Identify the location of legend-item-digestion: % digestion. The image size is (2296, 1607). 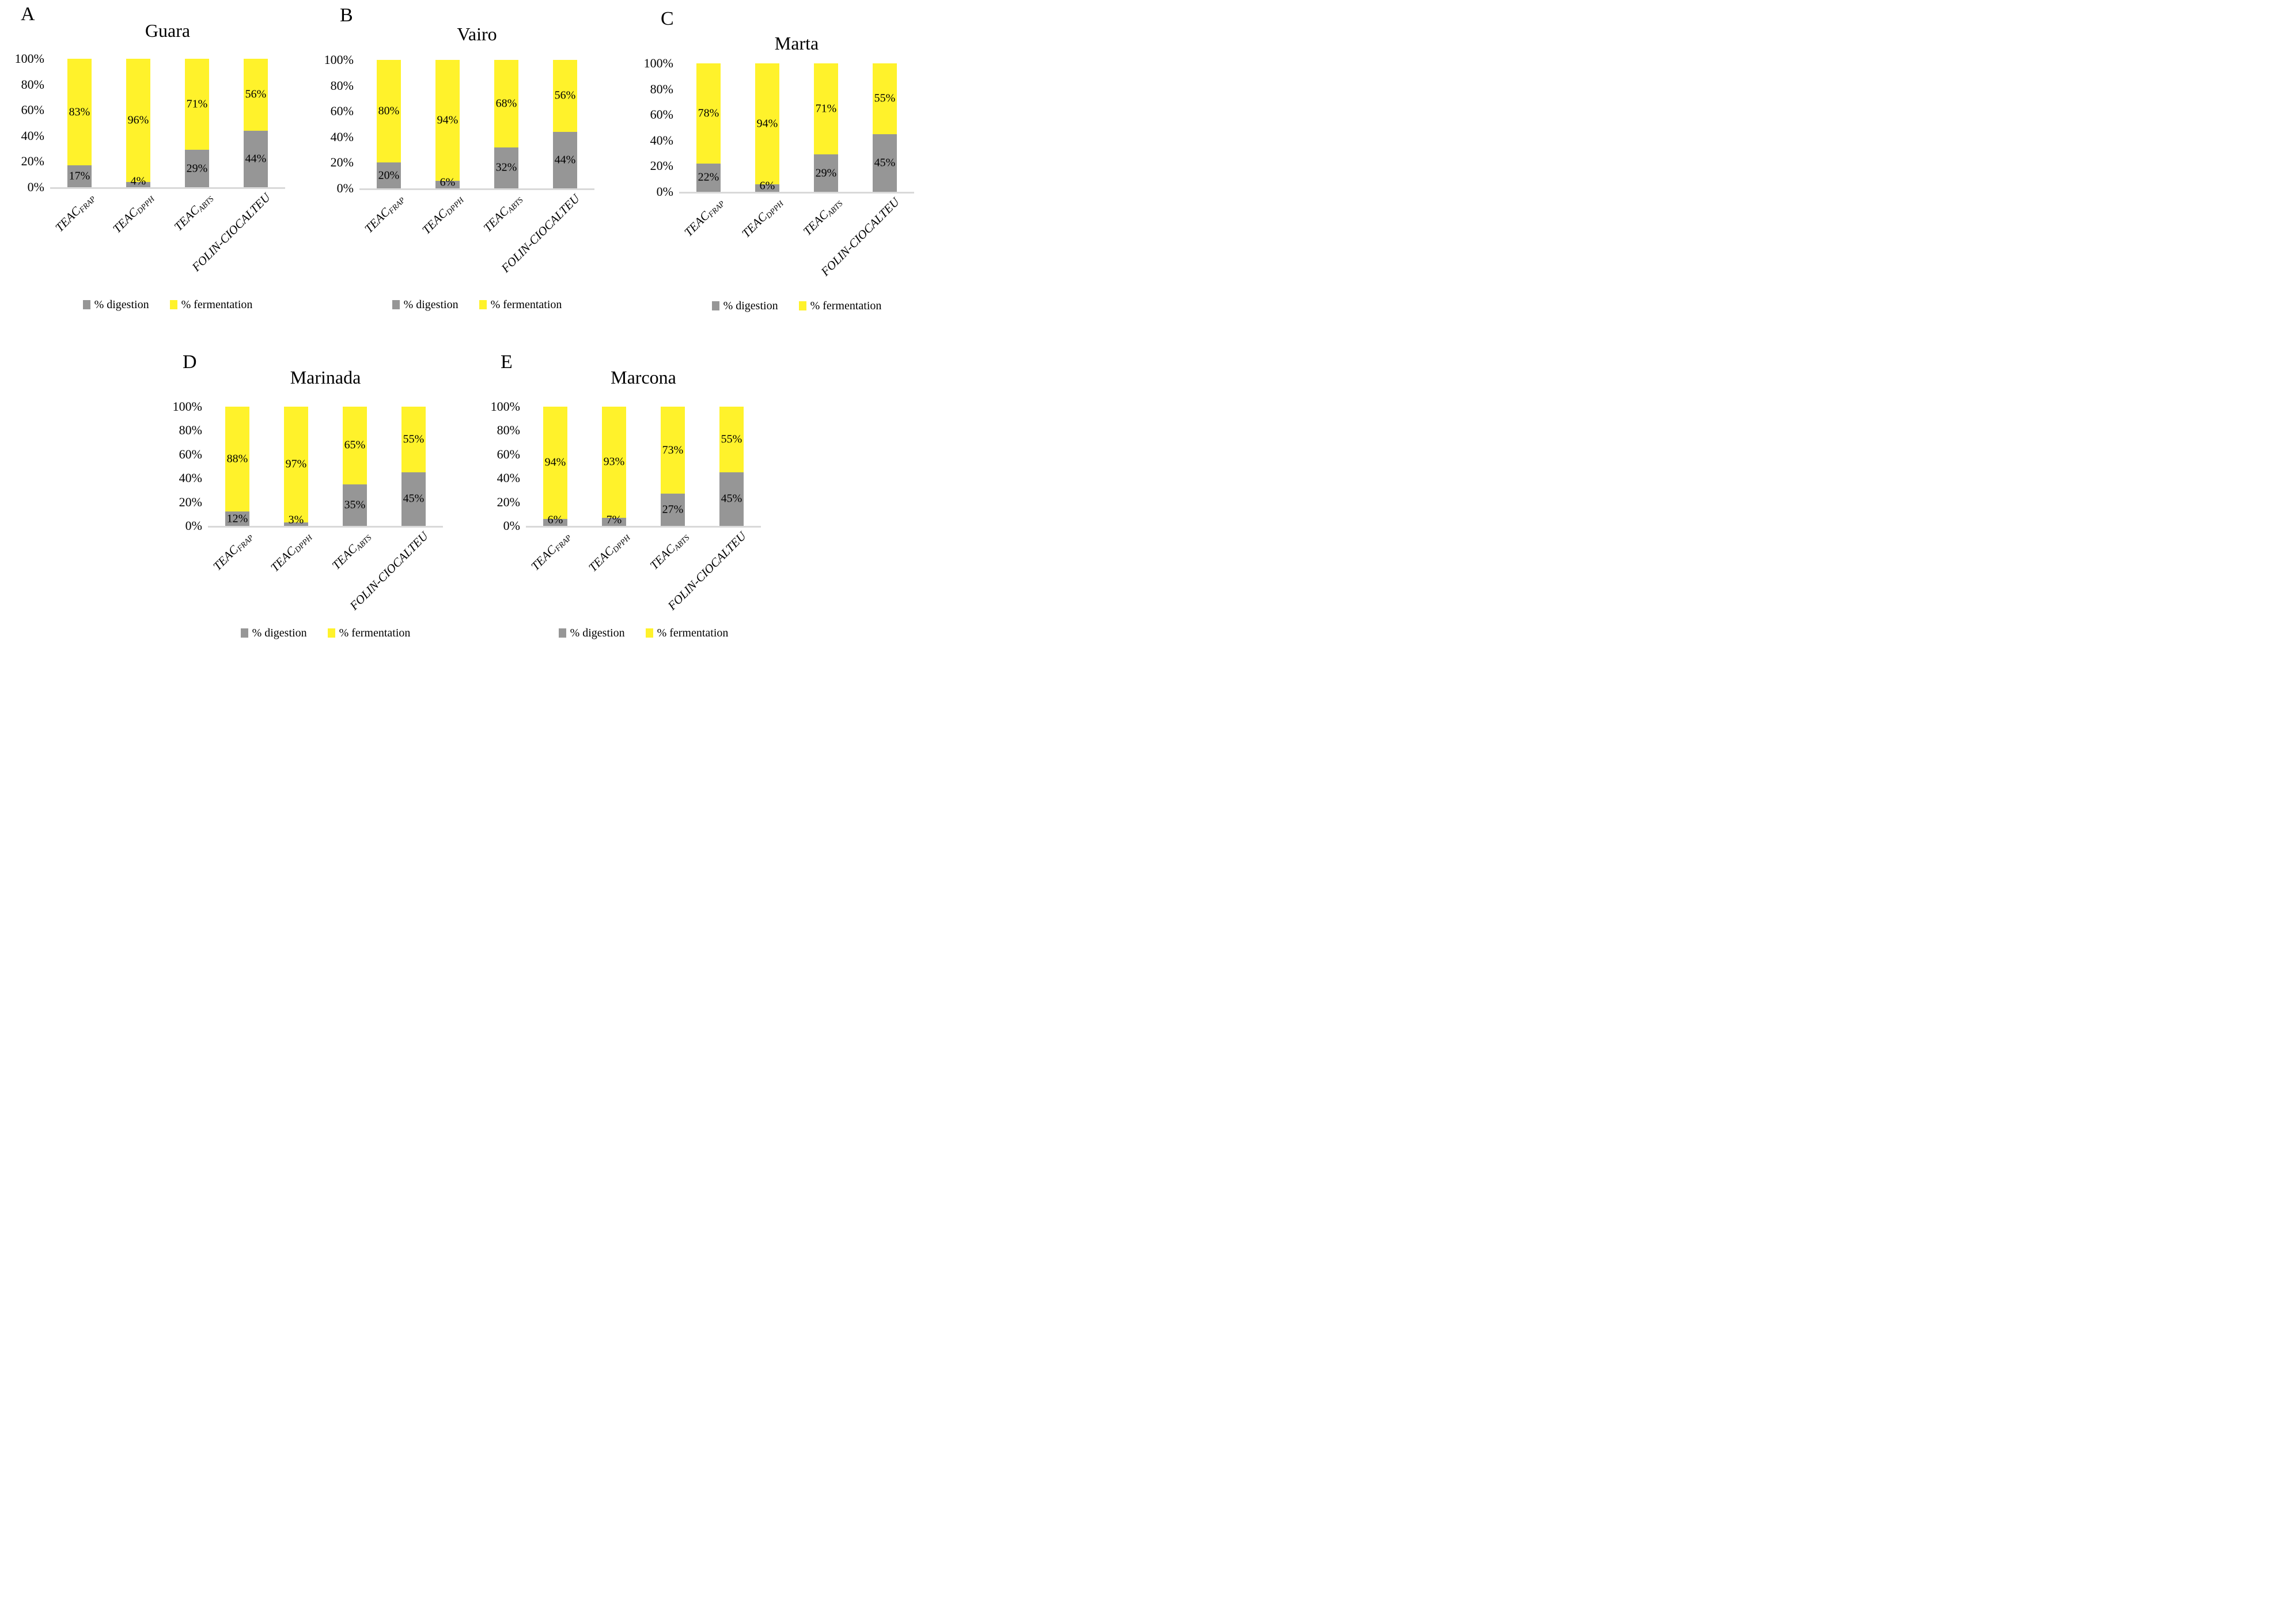
(115, 304).